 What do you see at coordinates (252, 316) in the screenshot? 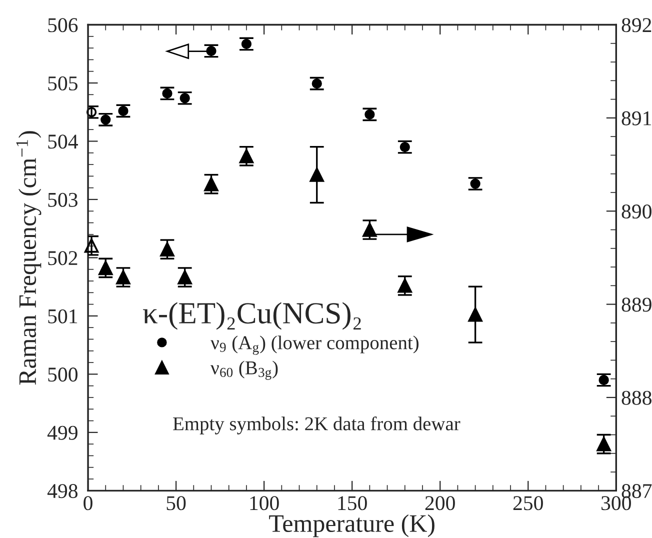
I see `legend-title: κ-(ET)₂Cu(NCS)₂` at bounding box center [252, 316].